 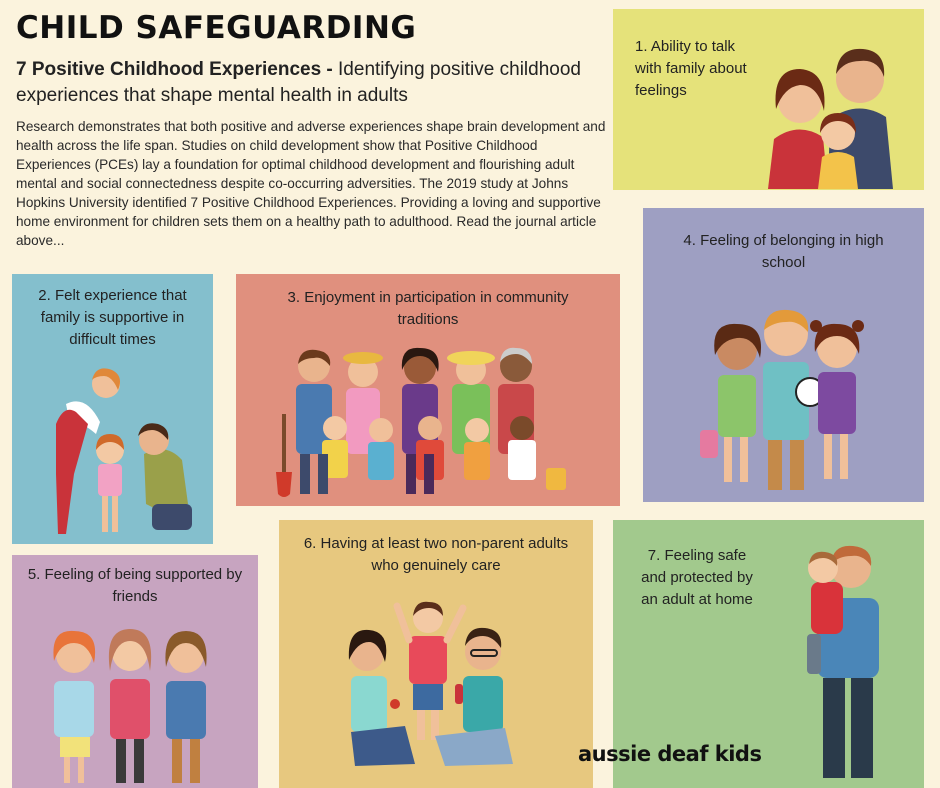 What do you see at coordinates (783, 251) in the screenshot?
I see `experience-4-label: 4. Feeling of belonging in high school` at bounding box center [783, 251].